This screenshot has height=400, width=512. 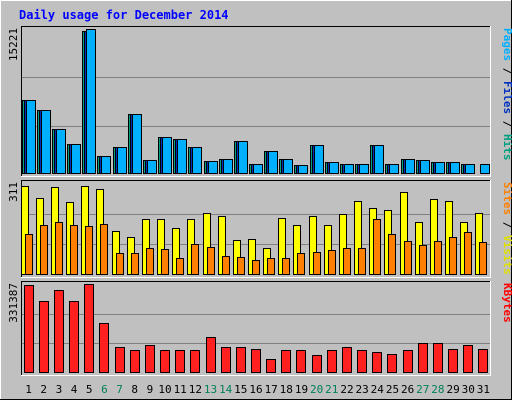 I want to click on legend-part: Hits, so click(x=506, y=147).